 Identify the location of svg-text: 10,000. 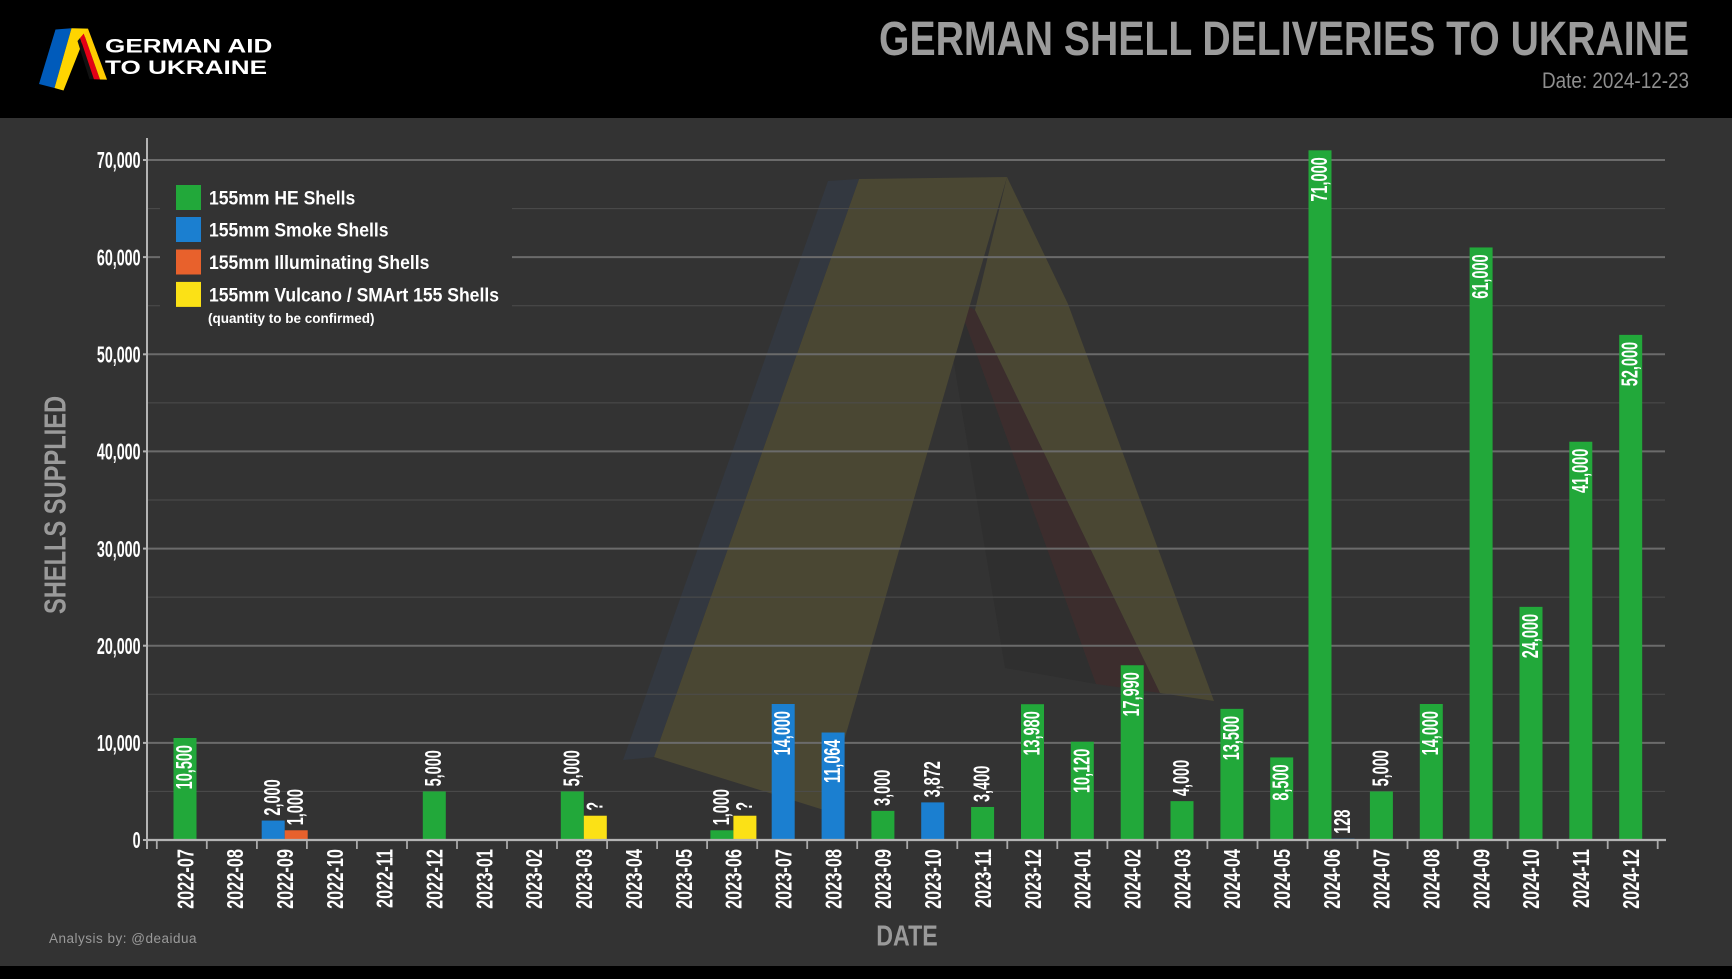
(119, 744).